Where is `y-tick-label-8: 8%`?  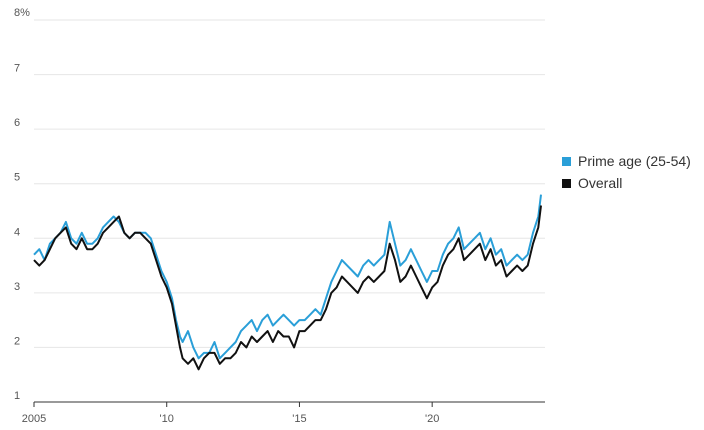 y-tick-label-8: 8% is located at coordinates (22, 13).